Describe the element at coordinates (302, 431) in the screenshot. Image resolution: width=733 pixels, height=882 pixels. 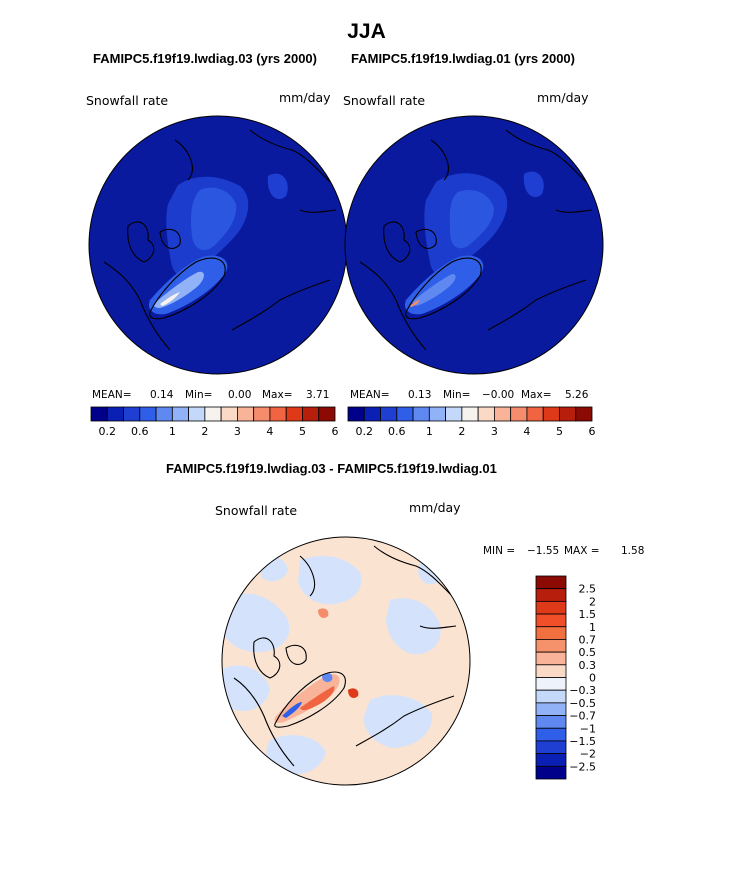
I see `colorbar-1-tick-label: 5` at that location.